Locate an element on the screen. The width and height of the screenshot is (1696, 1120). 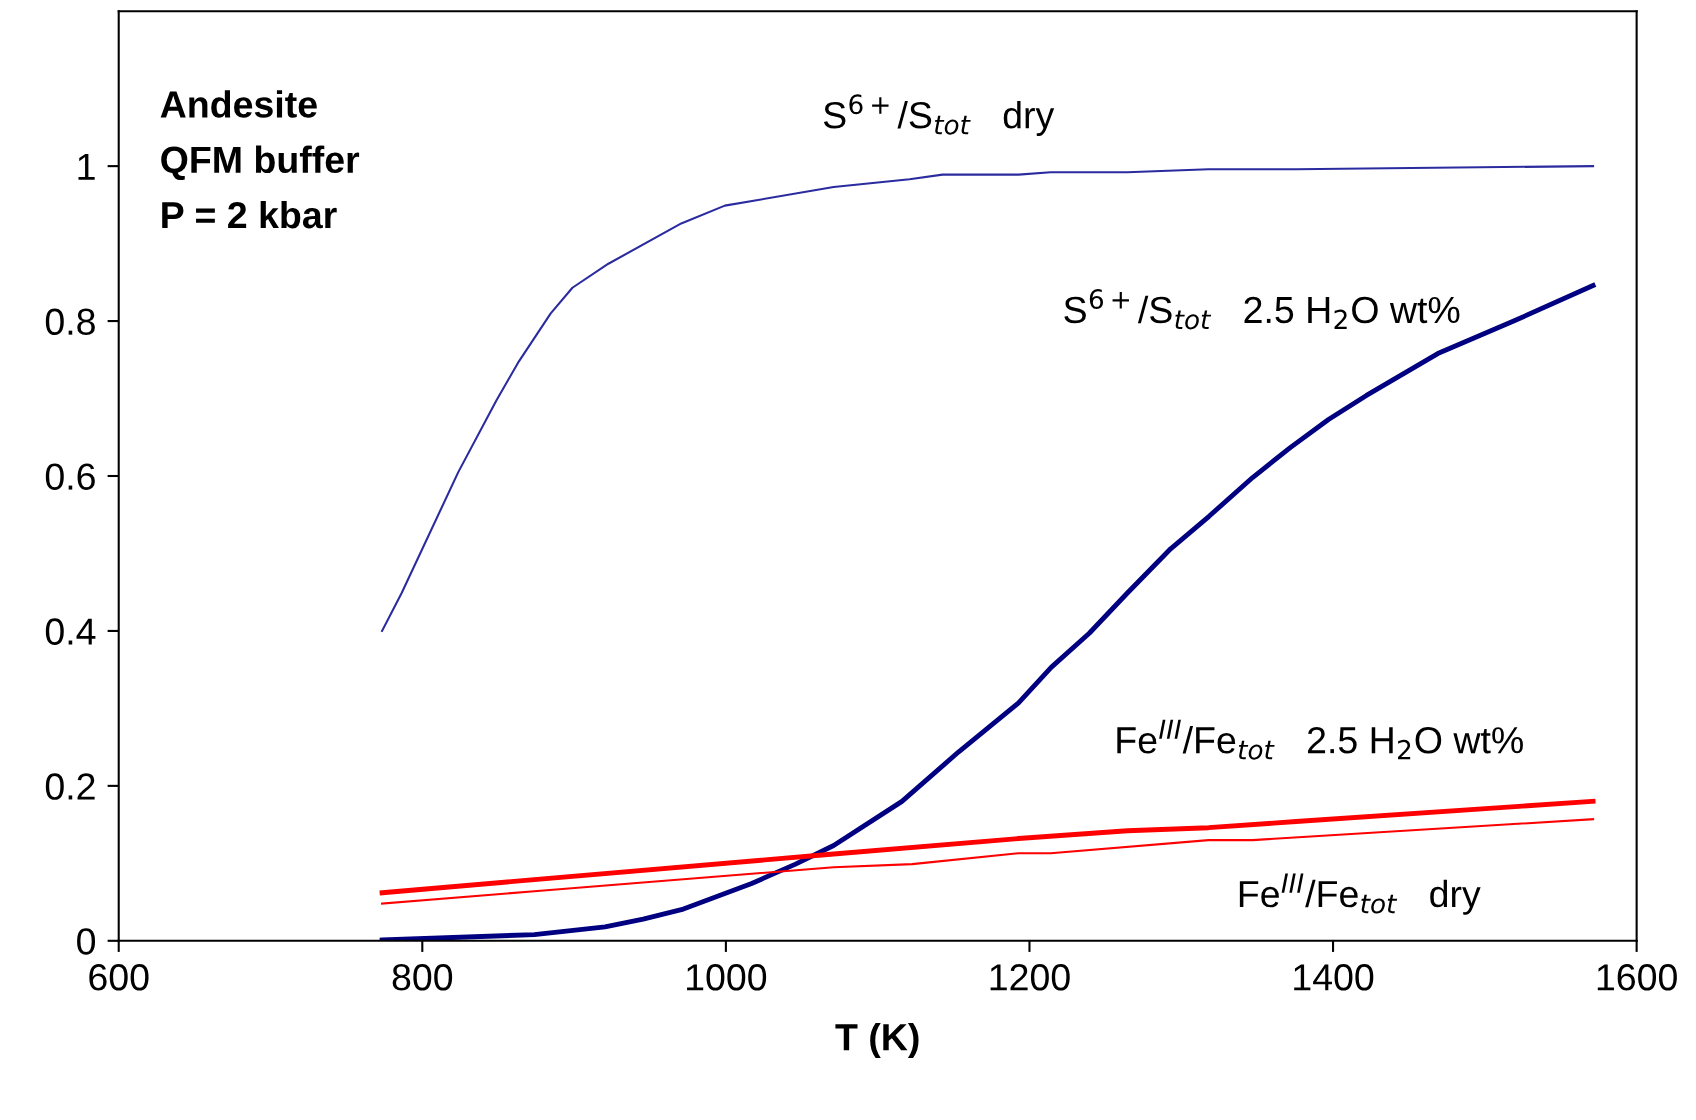
text: S$^{6+}$/S$_{tot}$ dry is located at coordinates (939, 115).